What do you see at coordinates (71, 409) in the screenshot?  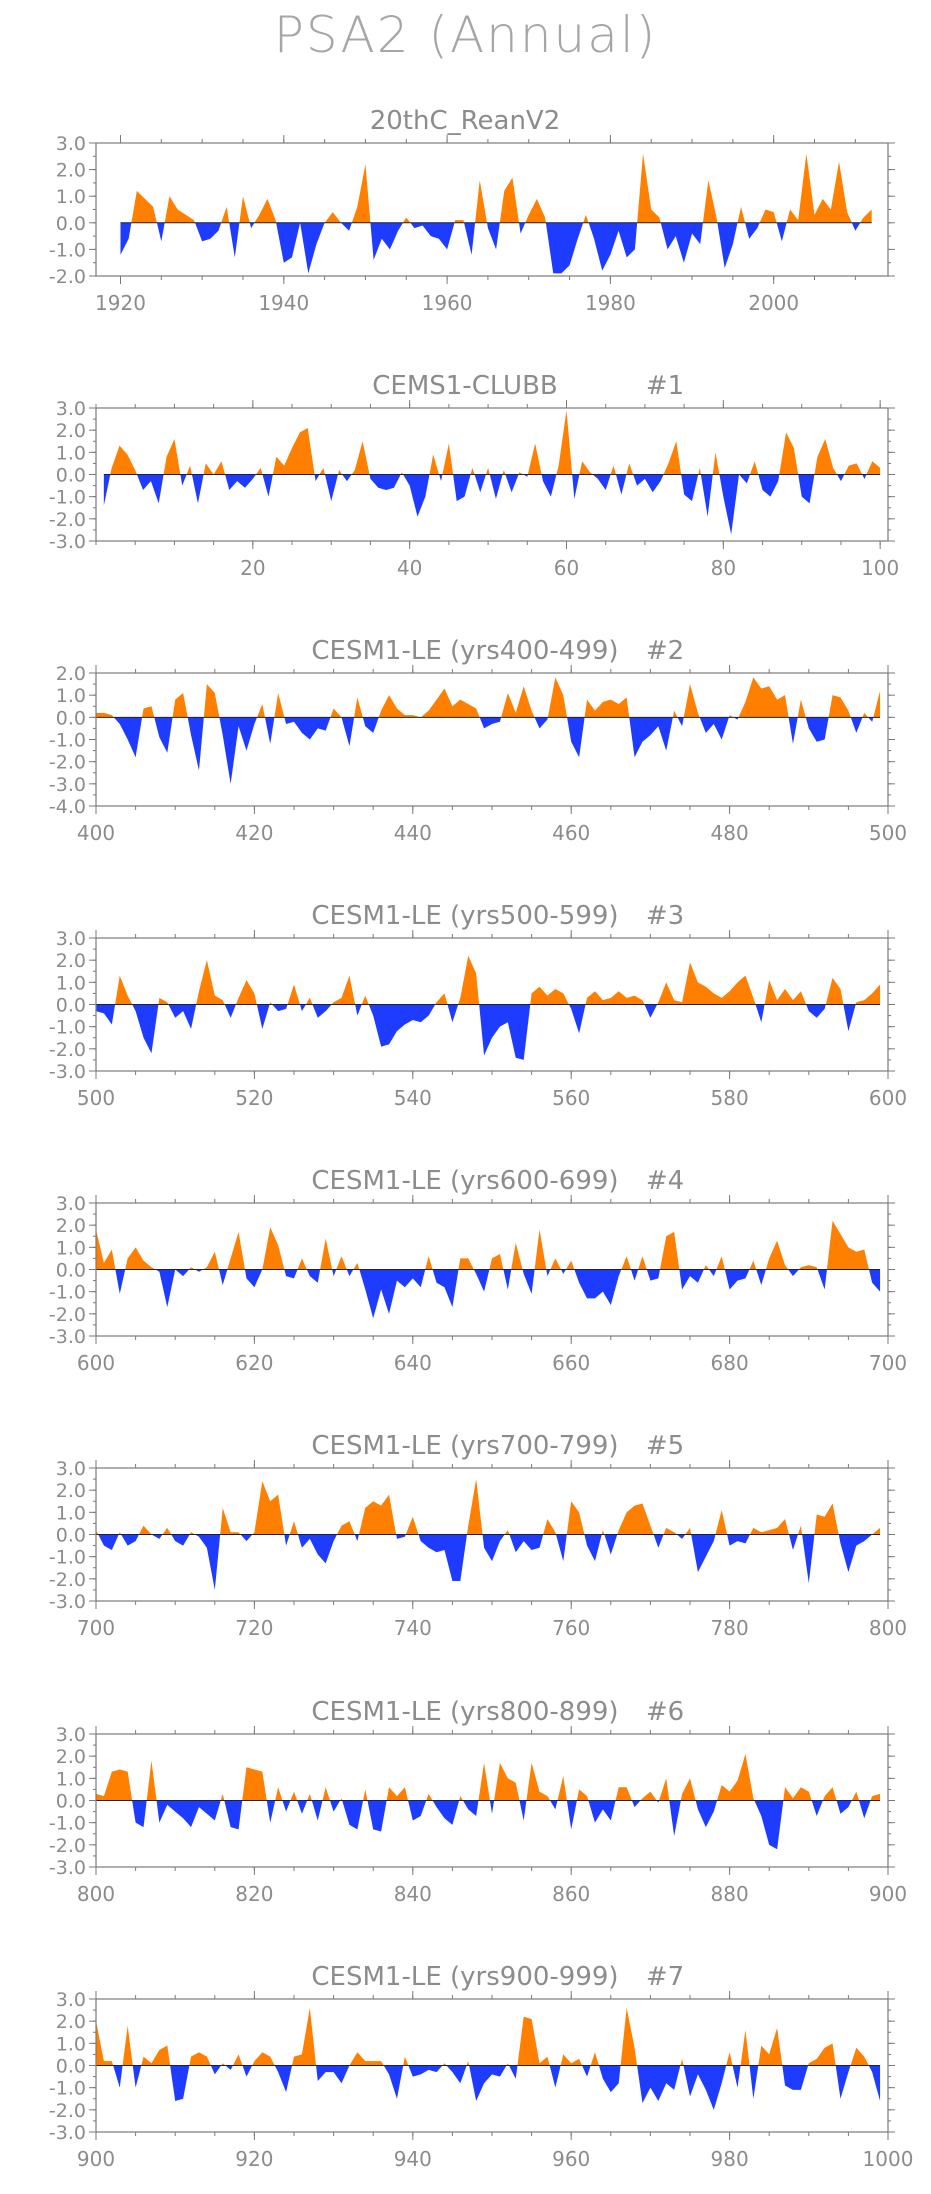 I see `chart-1-ytick-label: 3.0` at bounding box center [71, 409].